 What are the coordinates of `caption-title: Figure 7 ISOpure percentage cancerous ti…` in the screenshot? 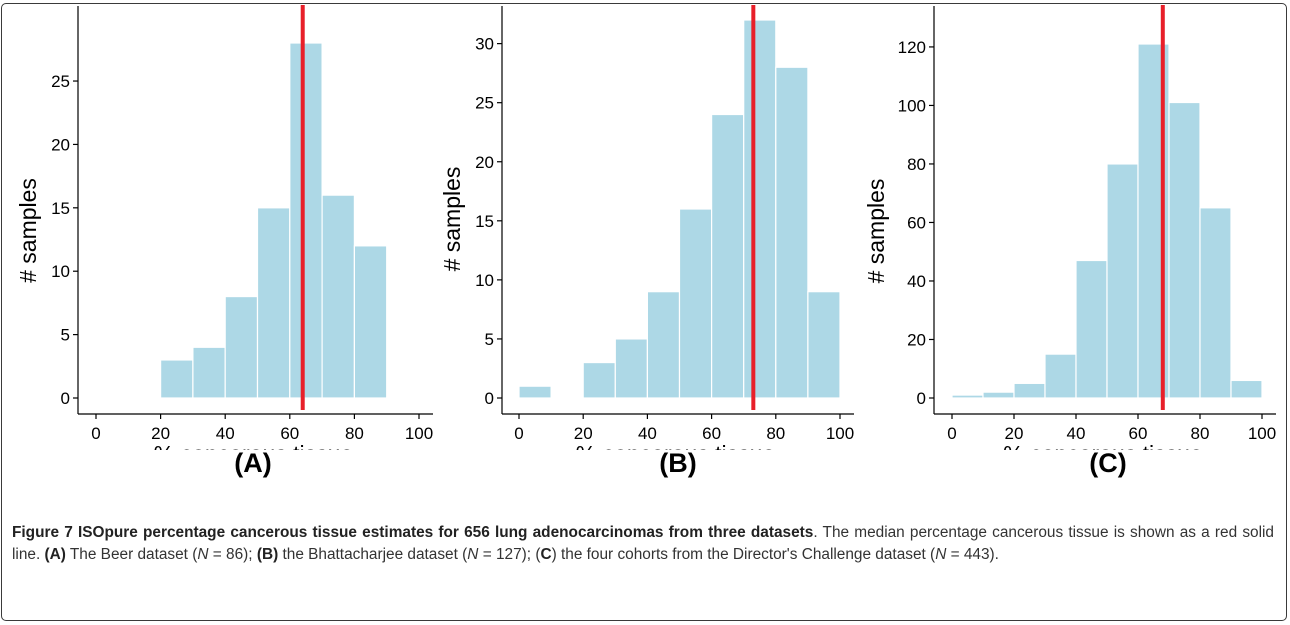 It's located at (413, 532).